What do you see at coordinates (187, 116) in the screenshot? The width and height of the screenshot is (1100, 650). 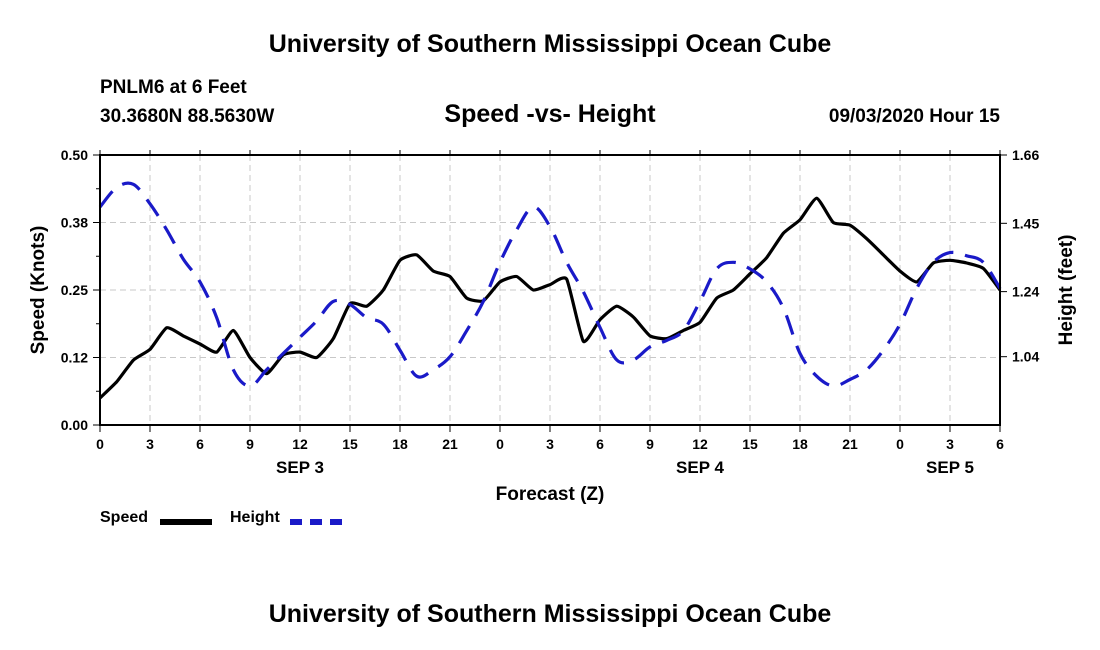 I see `coordinates-label: 30.3680N 88.5630W` at bounding box center [187, 116].